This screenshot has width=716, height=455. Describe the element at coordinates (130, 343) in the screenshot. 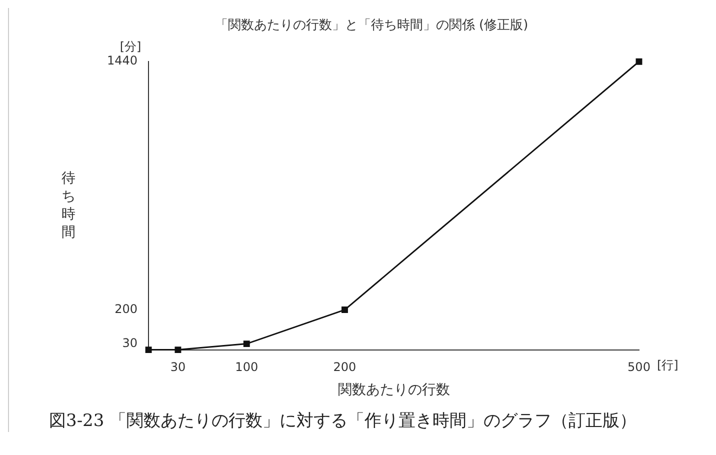

I see `y-tick-label: 30` at that location.